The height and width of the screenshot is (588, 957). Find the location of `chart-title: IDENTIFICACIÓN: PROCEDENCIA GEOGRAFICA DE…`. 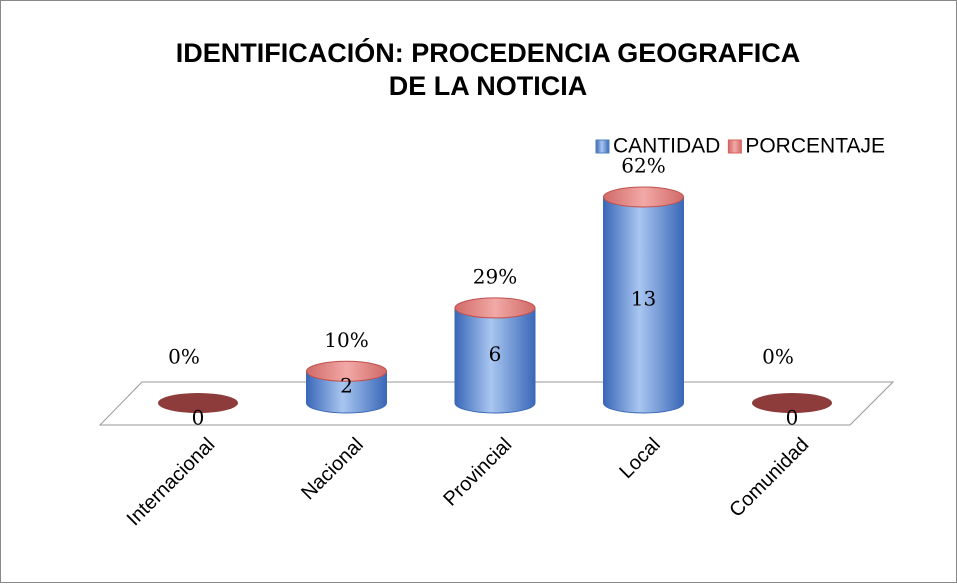

chart-title: IDENTIFICACIÓN: PROCEDENCIA GEOGRAFICA DE… is located at coordinates (488, 69).